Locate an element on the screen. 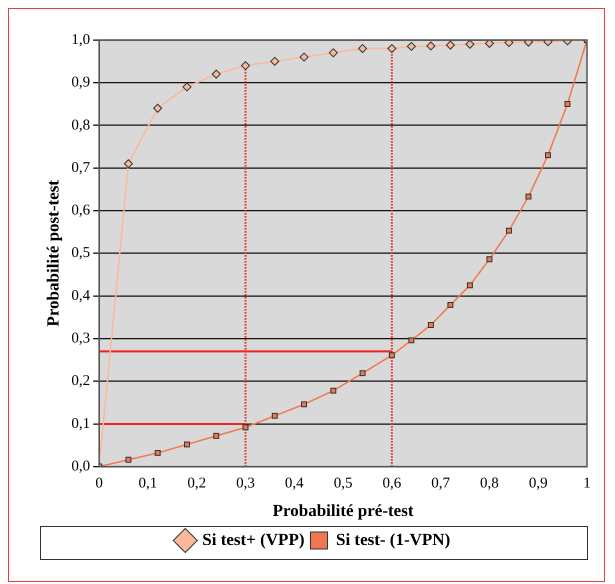 The width and height of the screenshot is (615, 584). x-tick-label: 0,3 is located at coordinates (245, 484).